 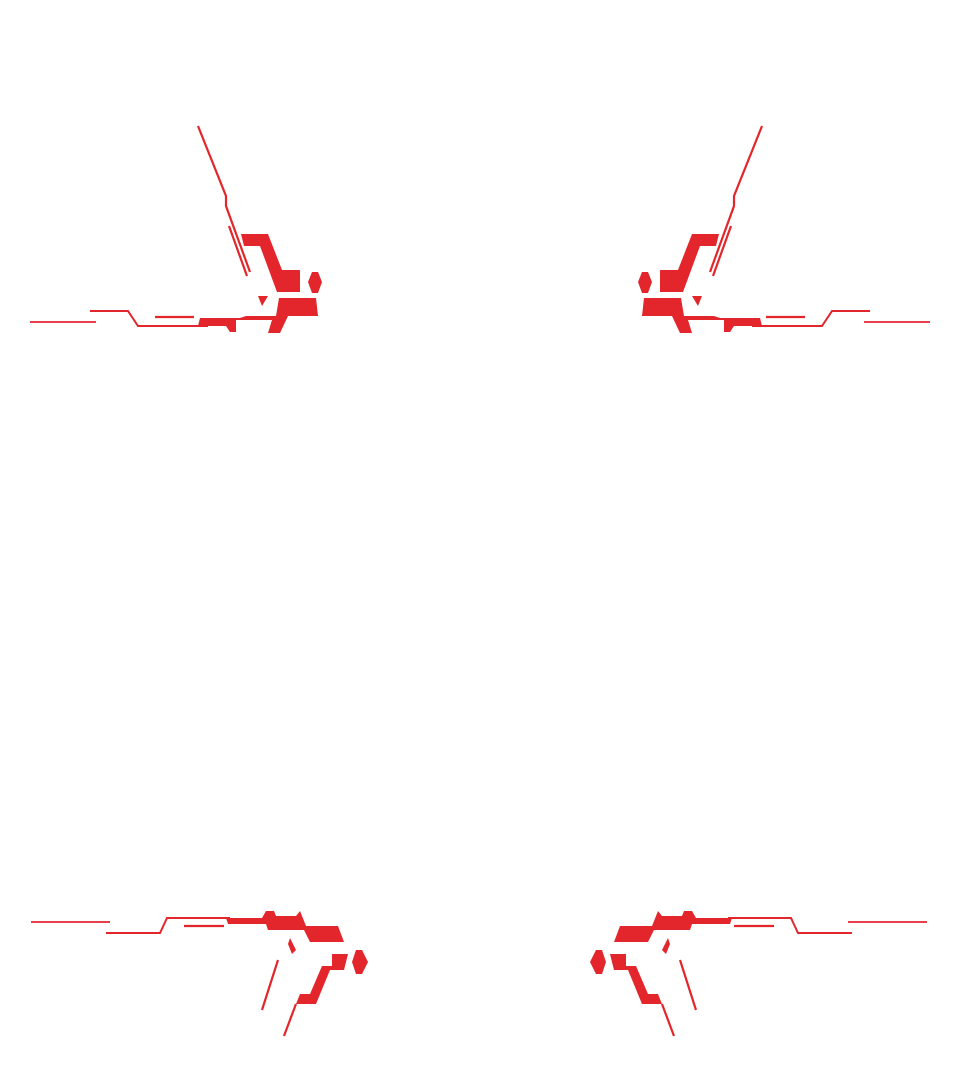 What do you see at coordinates (784, 229) in the screenshot?
I see `corner-ornament-top-right` at bounding box center [784, 229].